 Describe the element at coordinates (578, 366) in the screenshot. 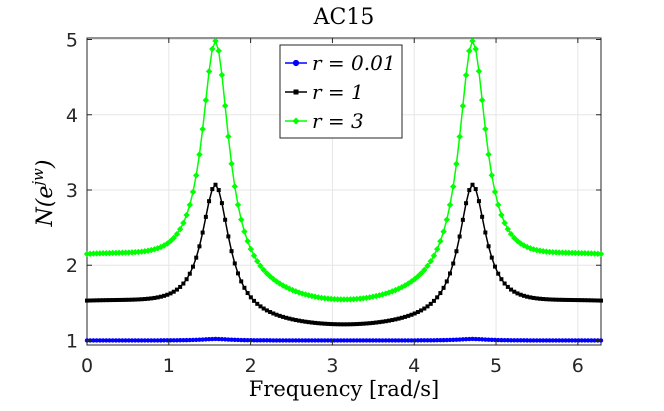

I see `x-tick-label-6: 6` at that location.